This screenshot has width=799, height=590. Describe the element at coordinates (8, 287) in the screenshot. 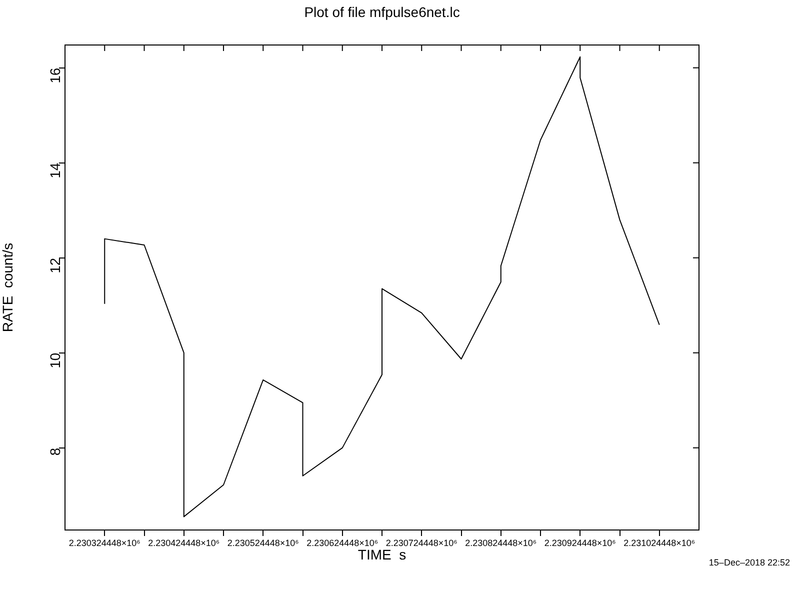

I see `y-axis-title: RATE count/s` at that location.